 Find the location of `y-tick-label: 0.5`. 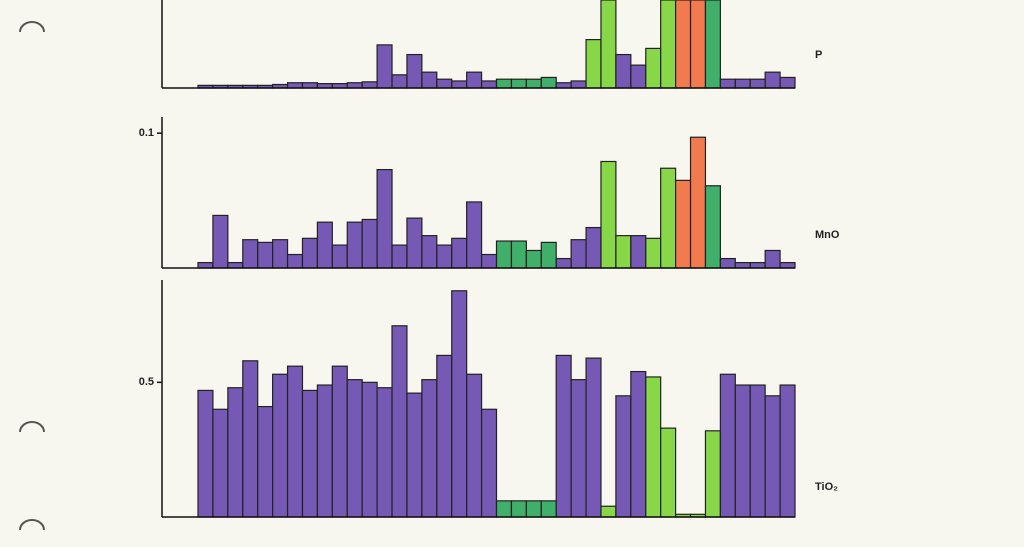

y-tick-label: 0.5 is located at coordinates (146, 382).